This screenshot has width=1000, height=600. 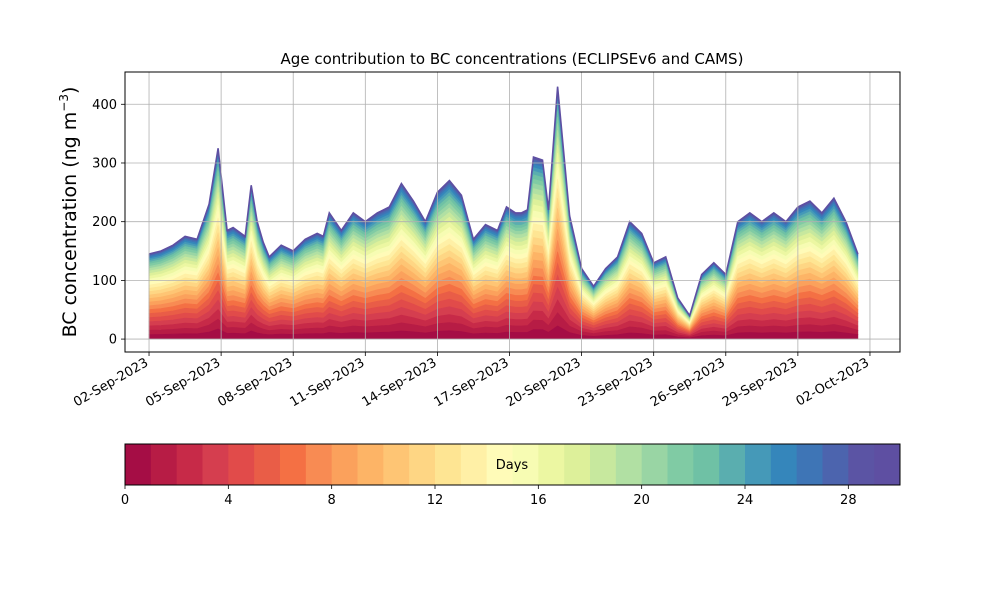 What do you see at coordinates (104, 163) in the screenshot?
I see `y-tick-label-3: 300` at bounding box center [104, 163].